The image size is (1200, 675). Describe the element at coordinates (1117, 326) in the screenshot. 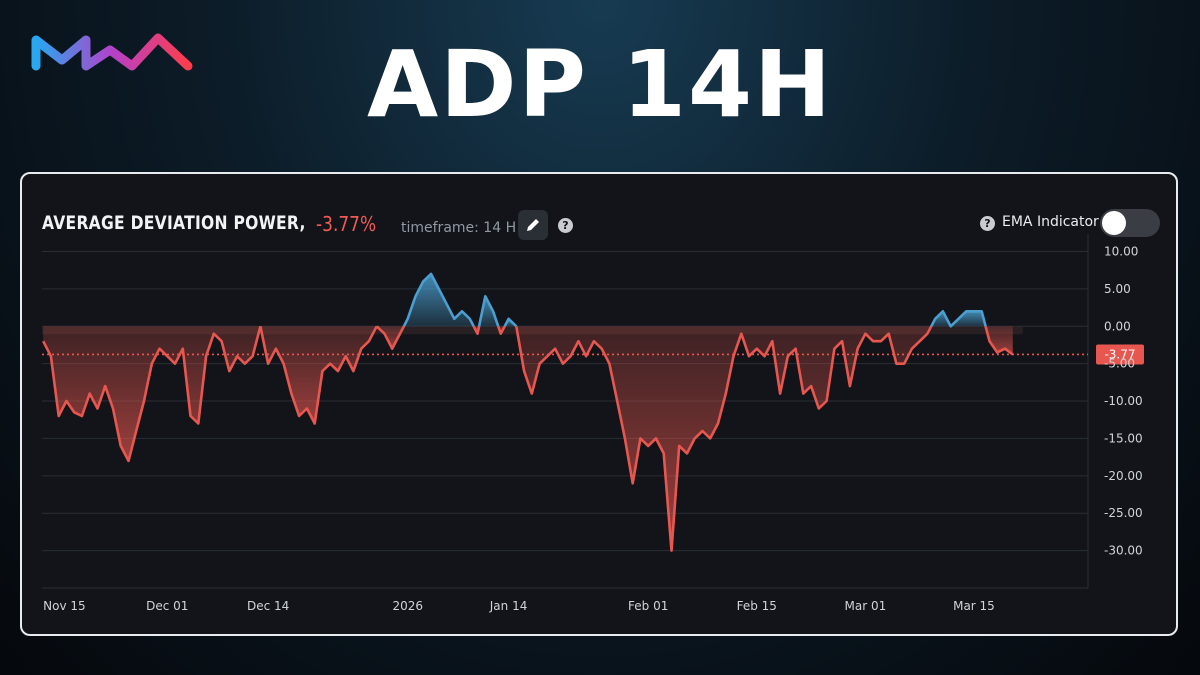

I see `y-tick-label-2: 0.00` at that location.